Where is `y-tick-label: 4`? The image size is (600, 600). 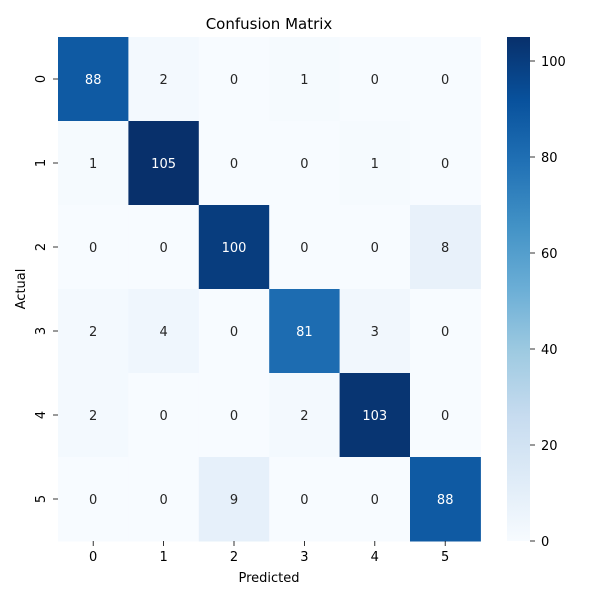
y-tick-label: 4 is located at coordinates (41, 415).